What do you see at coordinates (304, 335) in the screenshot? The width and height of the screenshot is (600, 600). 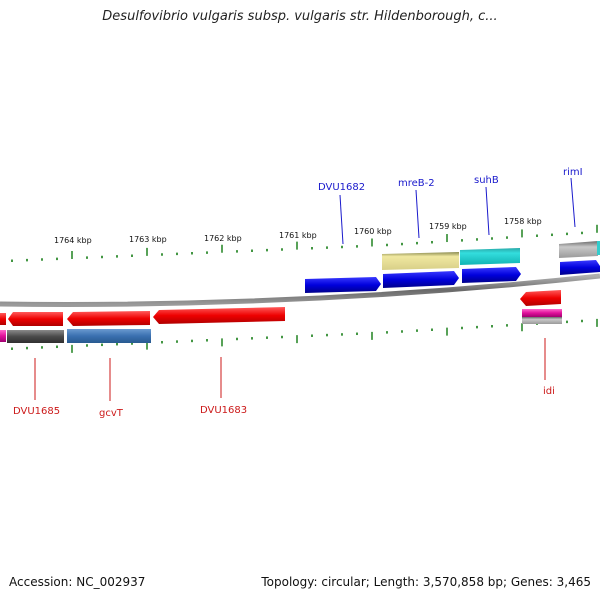 I see `bottom-scale-track` at bounding box center [304, 335].